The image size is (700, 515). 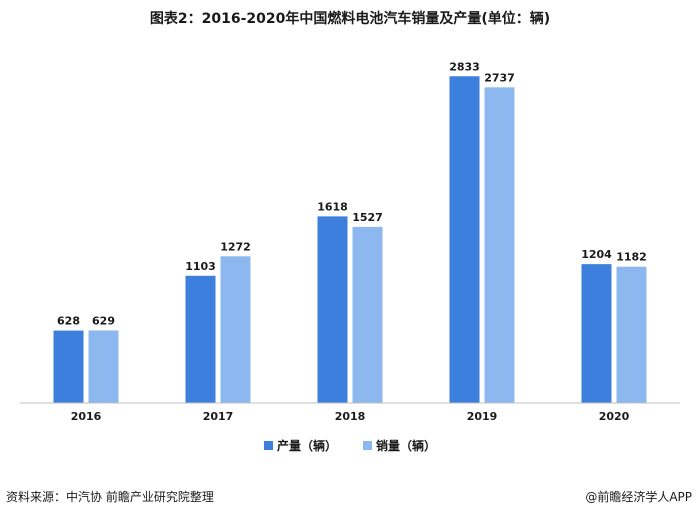 I want to click on x-tick-label-2016: 2016, so click(x=86, y=416).